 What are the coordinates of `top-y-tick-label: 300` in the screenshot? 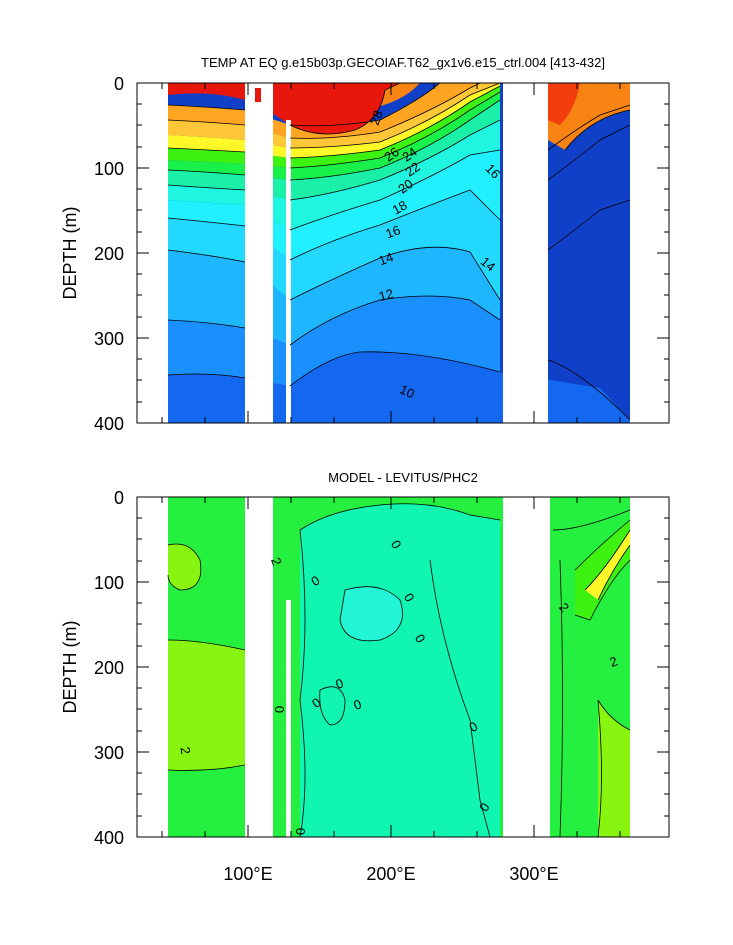 It's located at (109, 339).